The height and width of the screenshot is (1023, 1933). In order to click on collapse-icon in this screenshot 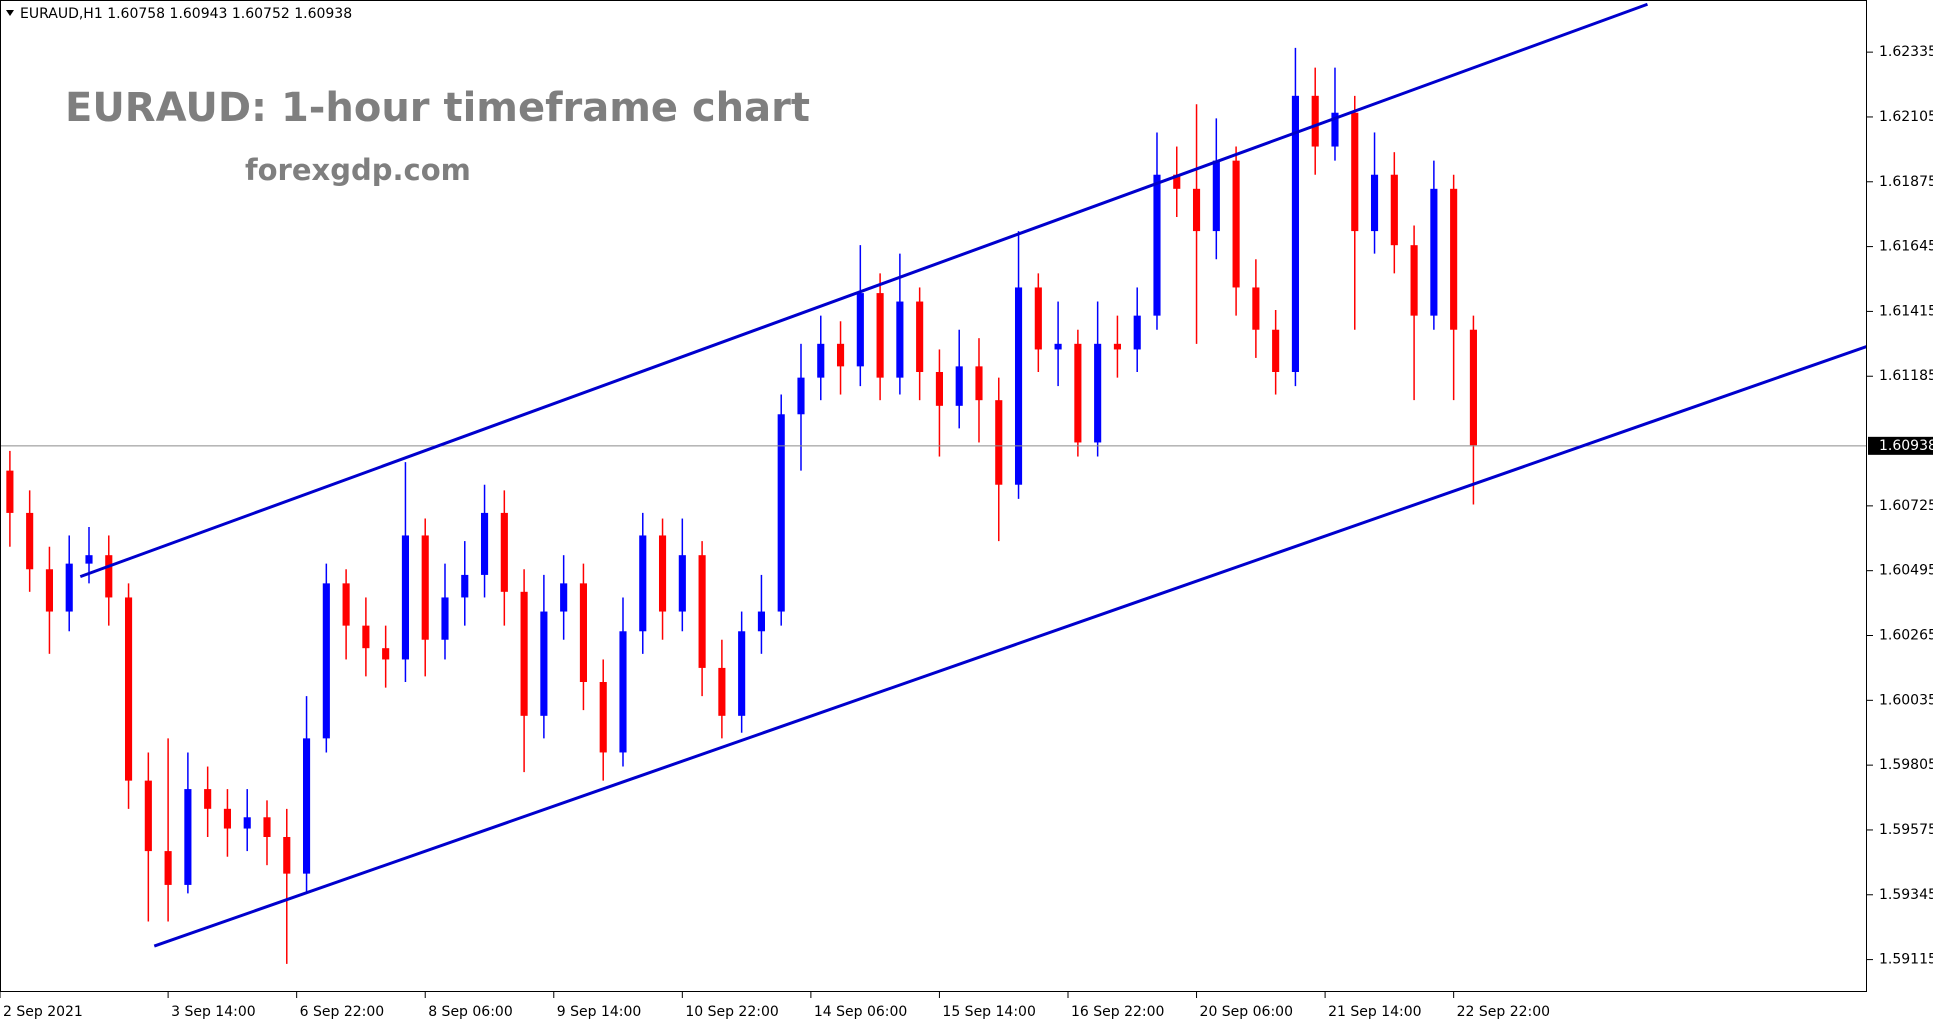, I will do `click(10, 13)`.